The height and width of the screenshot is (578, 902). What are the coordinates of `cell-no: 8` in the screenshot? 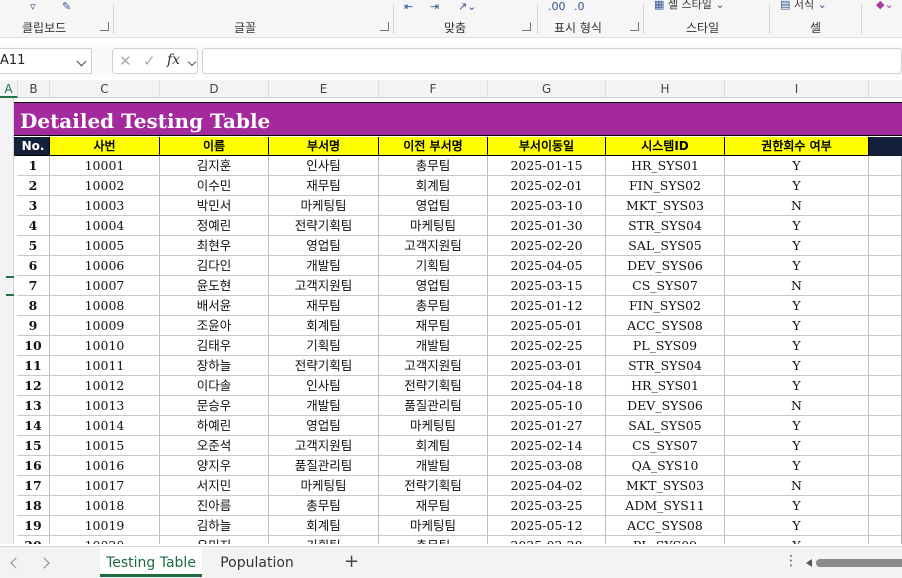 It's located at (33, 306).